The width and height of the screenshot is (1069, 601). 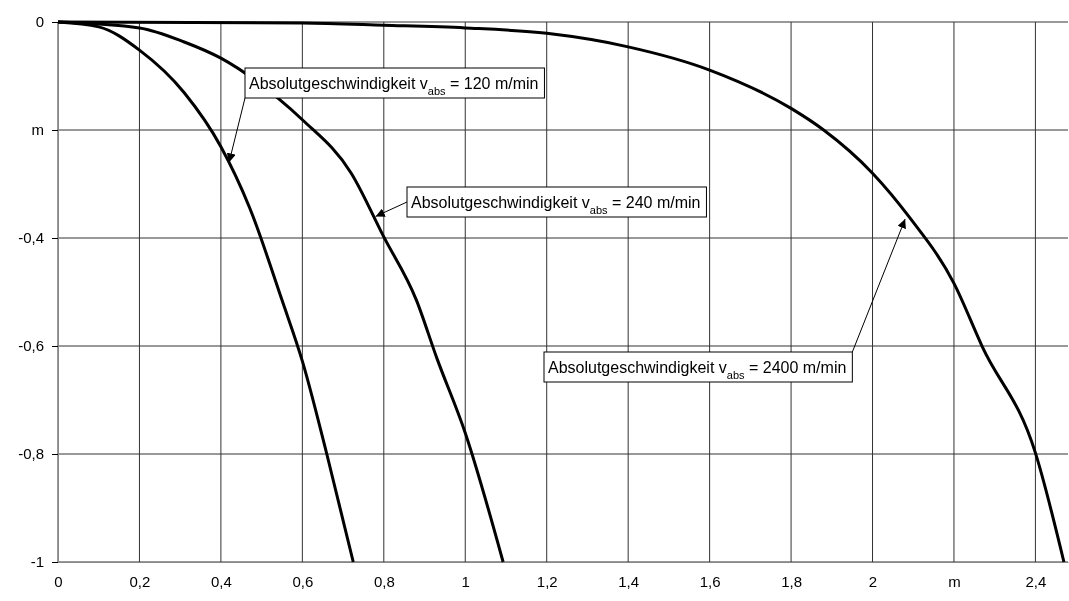 I want to click on annotation: Absolutgeschwindigkeit v$_{abs}$ = 240 m/min, so click(x=556, y=205).